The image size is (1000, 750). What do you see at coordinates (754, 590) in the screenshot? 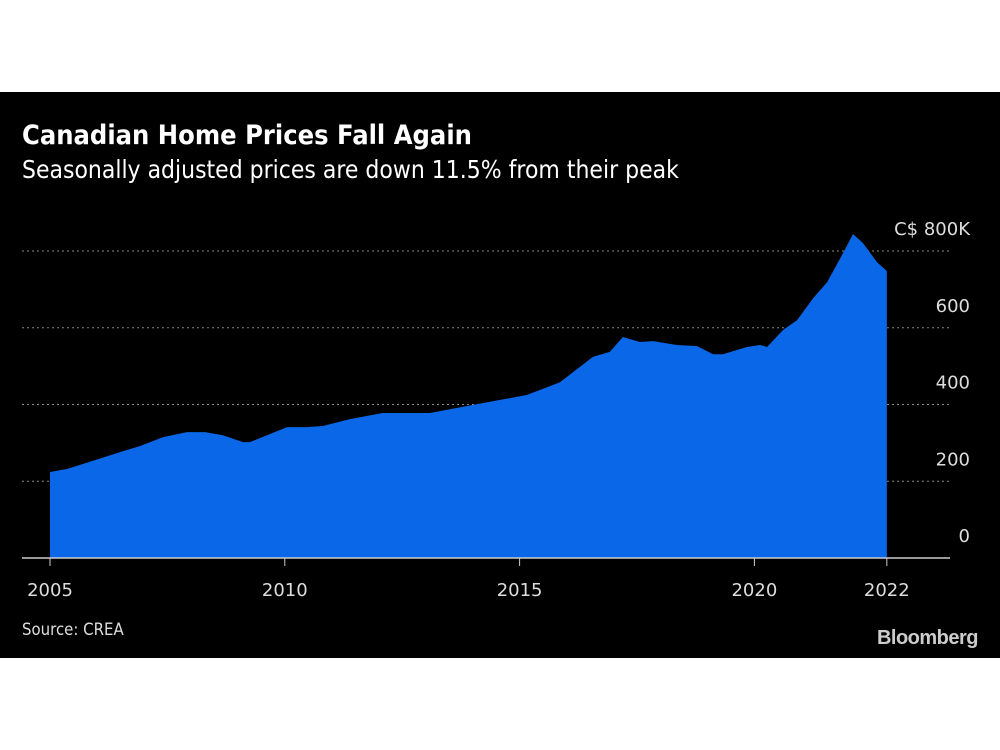
I see `x-tick-label: 2020` at bounding box center [754, 590].